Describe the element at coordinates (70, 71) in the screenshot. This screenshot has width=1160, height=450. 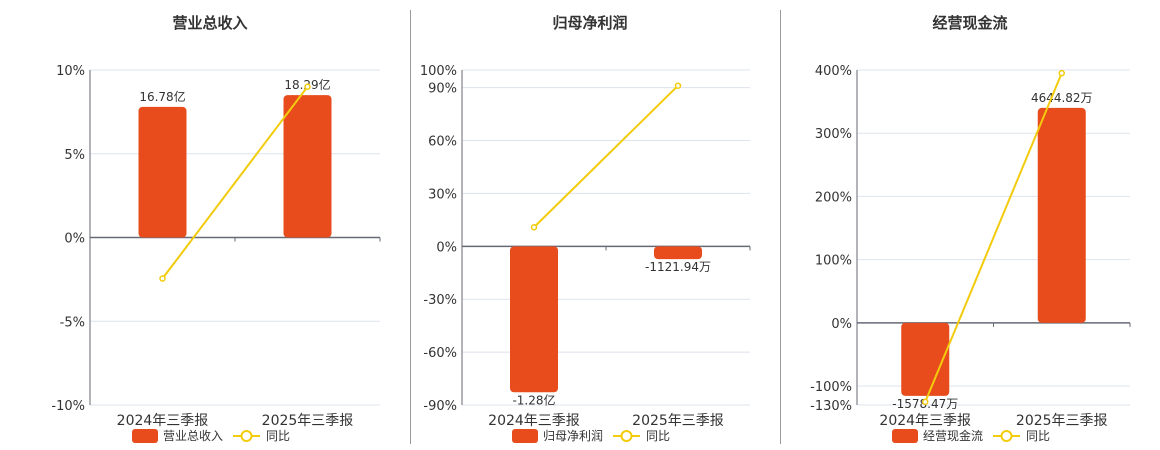
I see `y-tick-label: 10%` at that location.